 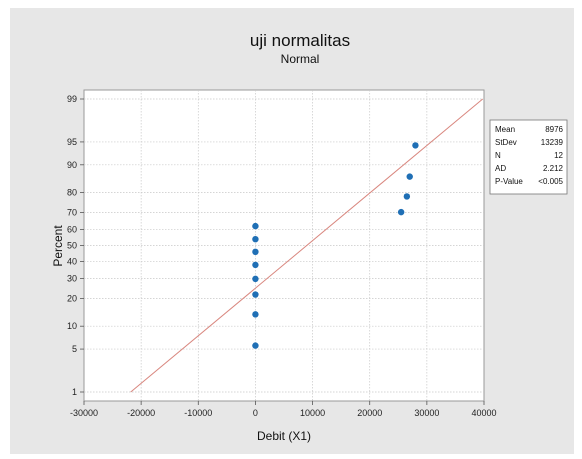 I want to click on stats-value: 13239, so click(x=552, y=142).